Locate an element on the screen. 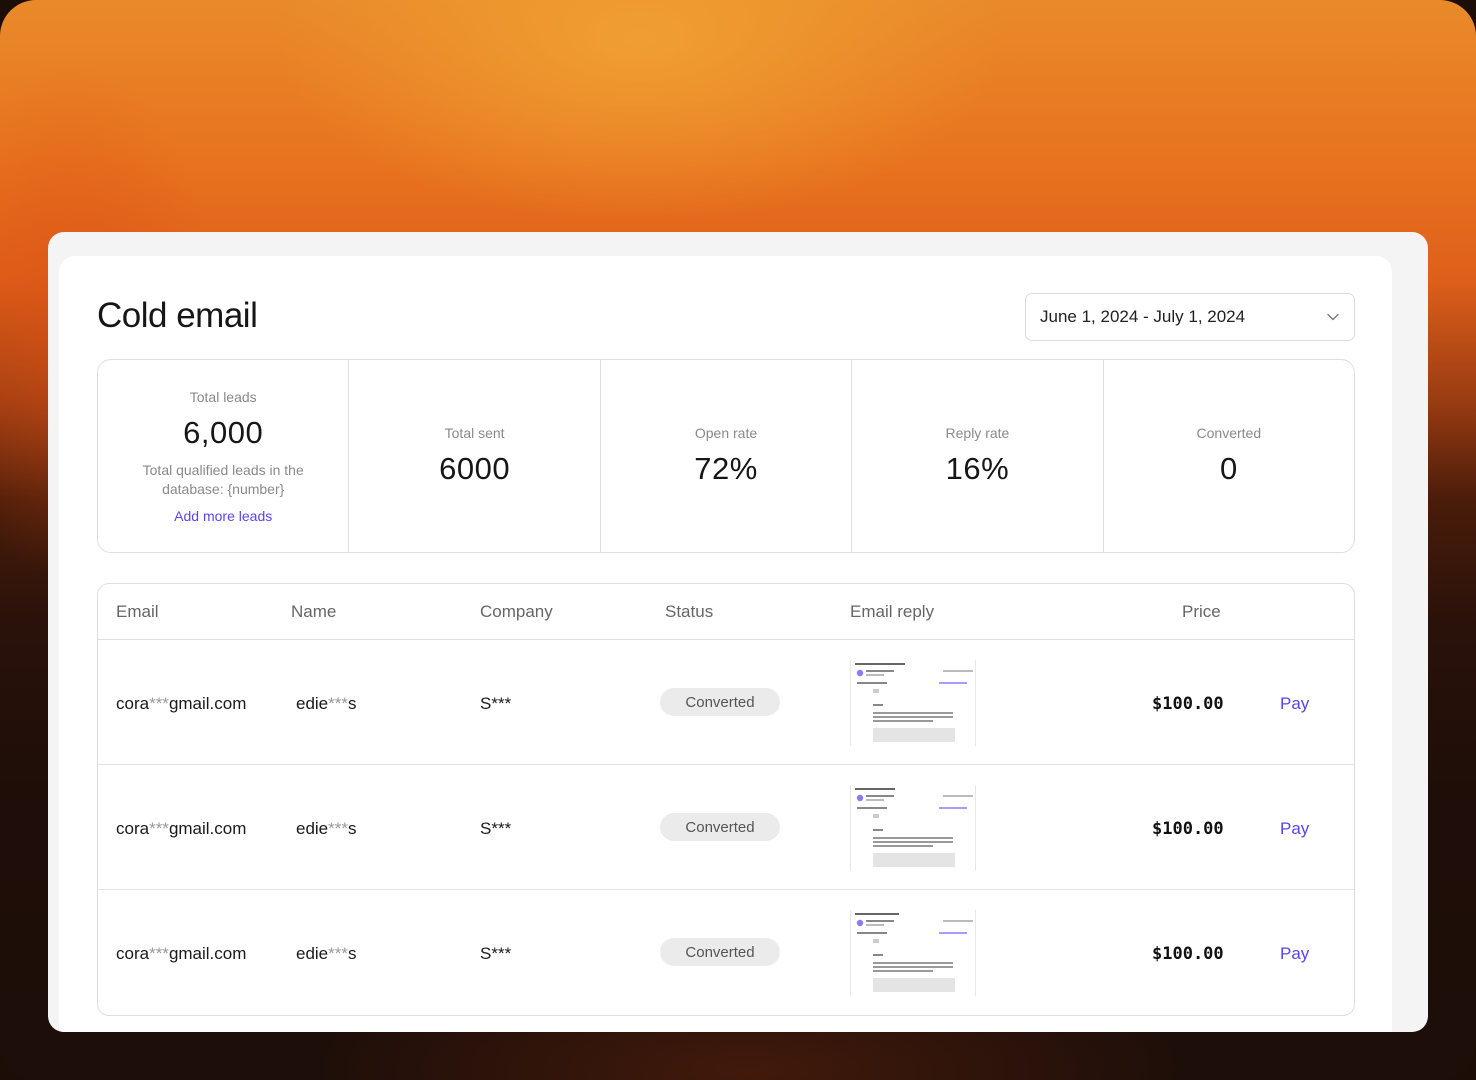  stat-value: 72% is located at coordinates (726, 468).